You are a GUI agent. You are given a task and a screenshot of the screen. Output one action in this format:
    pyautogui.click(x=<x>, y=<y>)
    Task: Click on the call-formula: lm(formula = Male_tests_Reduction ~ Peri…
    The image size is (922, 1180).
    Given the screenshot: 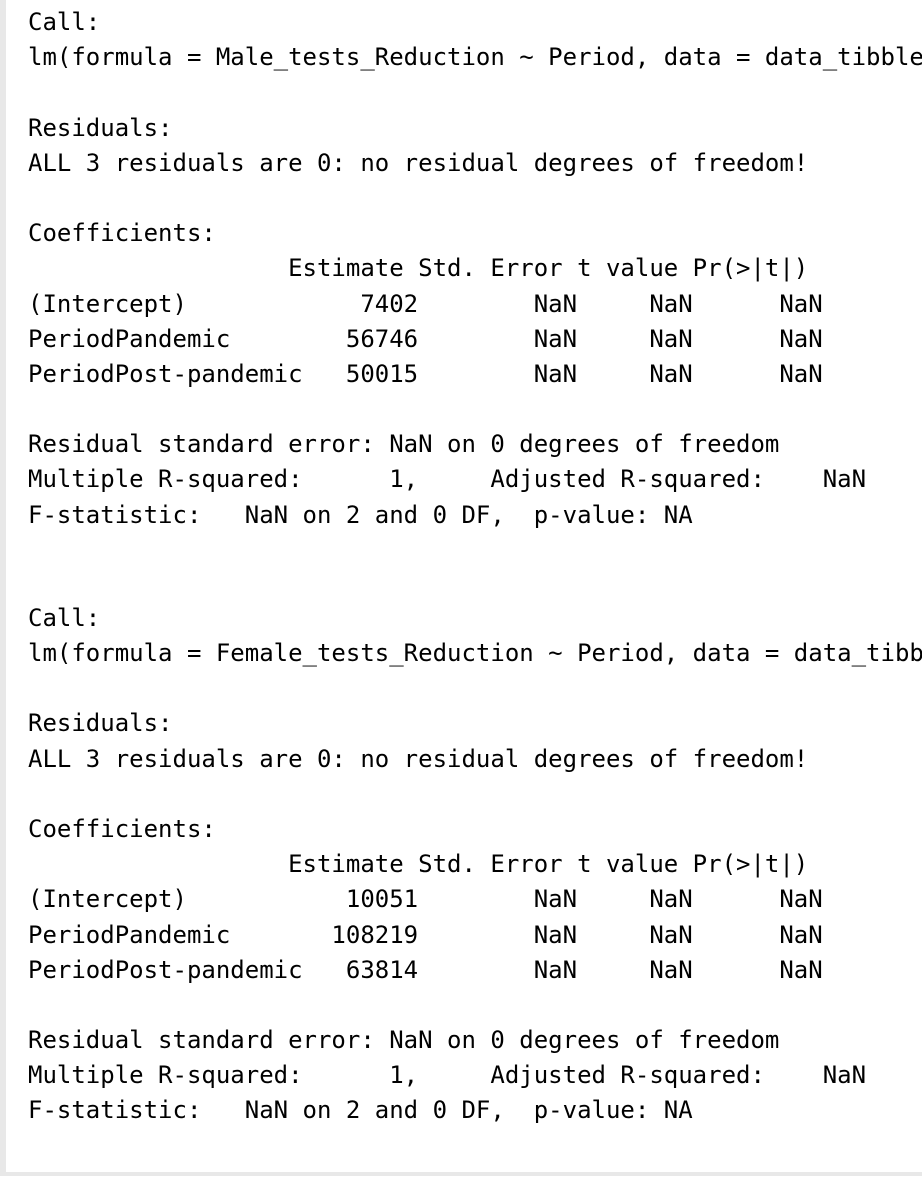 What is the action you would take?
    pyautogui.click(x=475, y=57)
    